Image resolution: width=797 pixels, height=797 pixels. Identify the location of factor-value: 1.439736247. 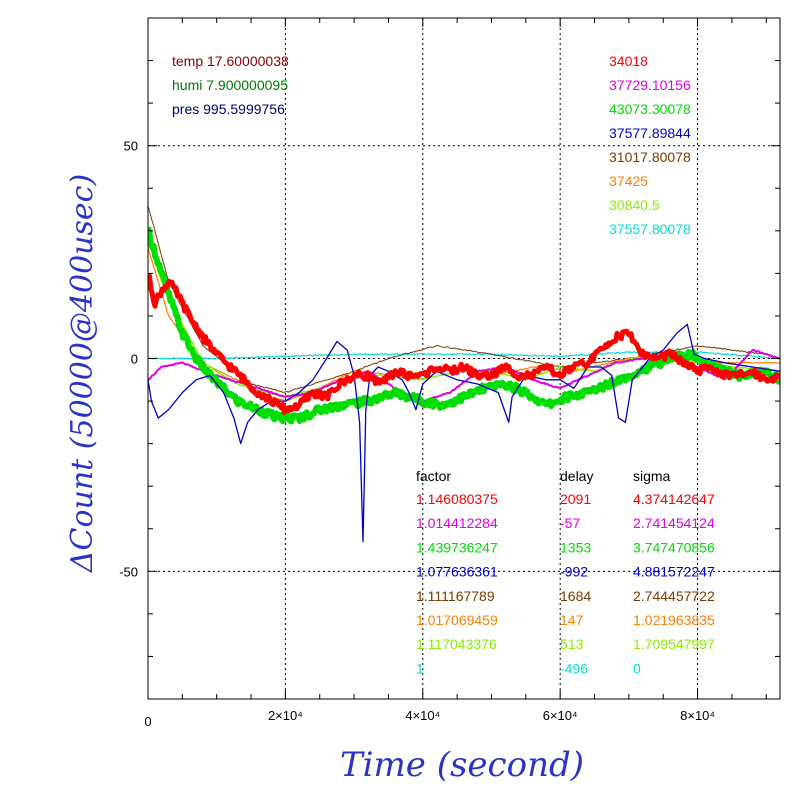
(457, 547).